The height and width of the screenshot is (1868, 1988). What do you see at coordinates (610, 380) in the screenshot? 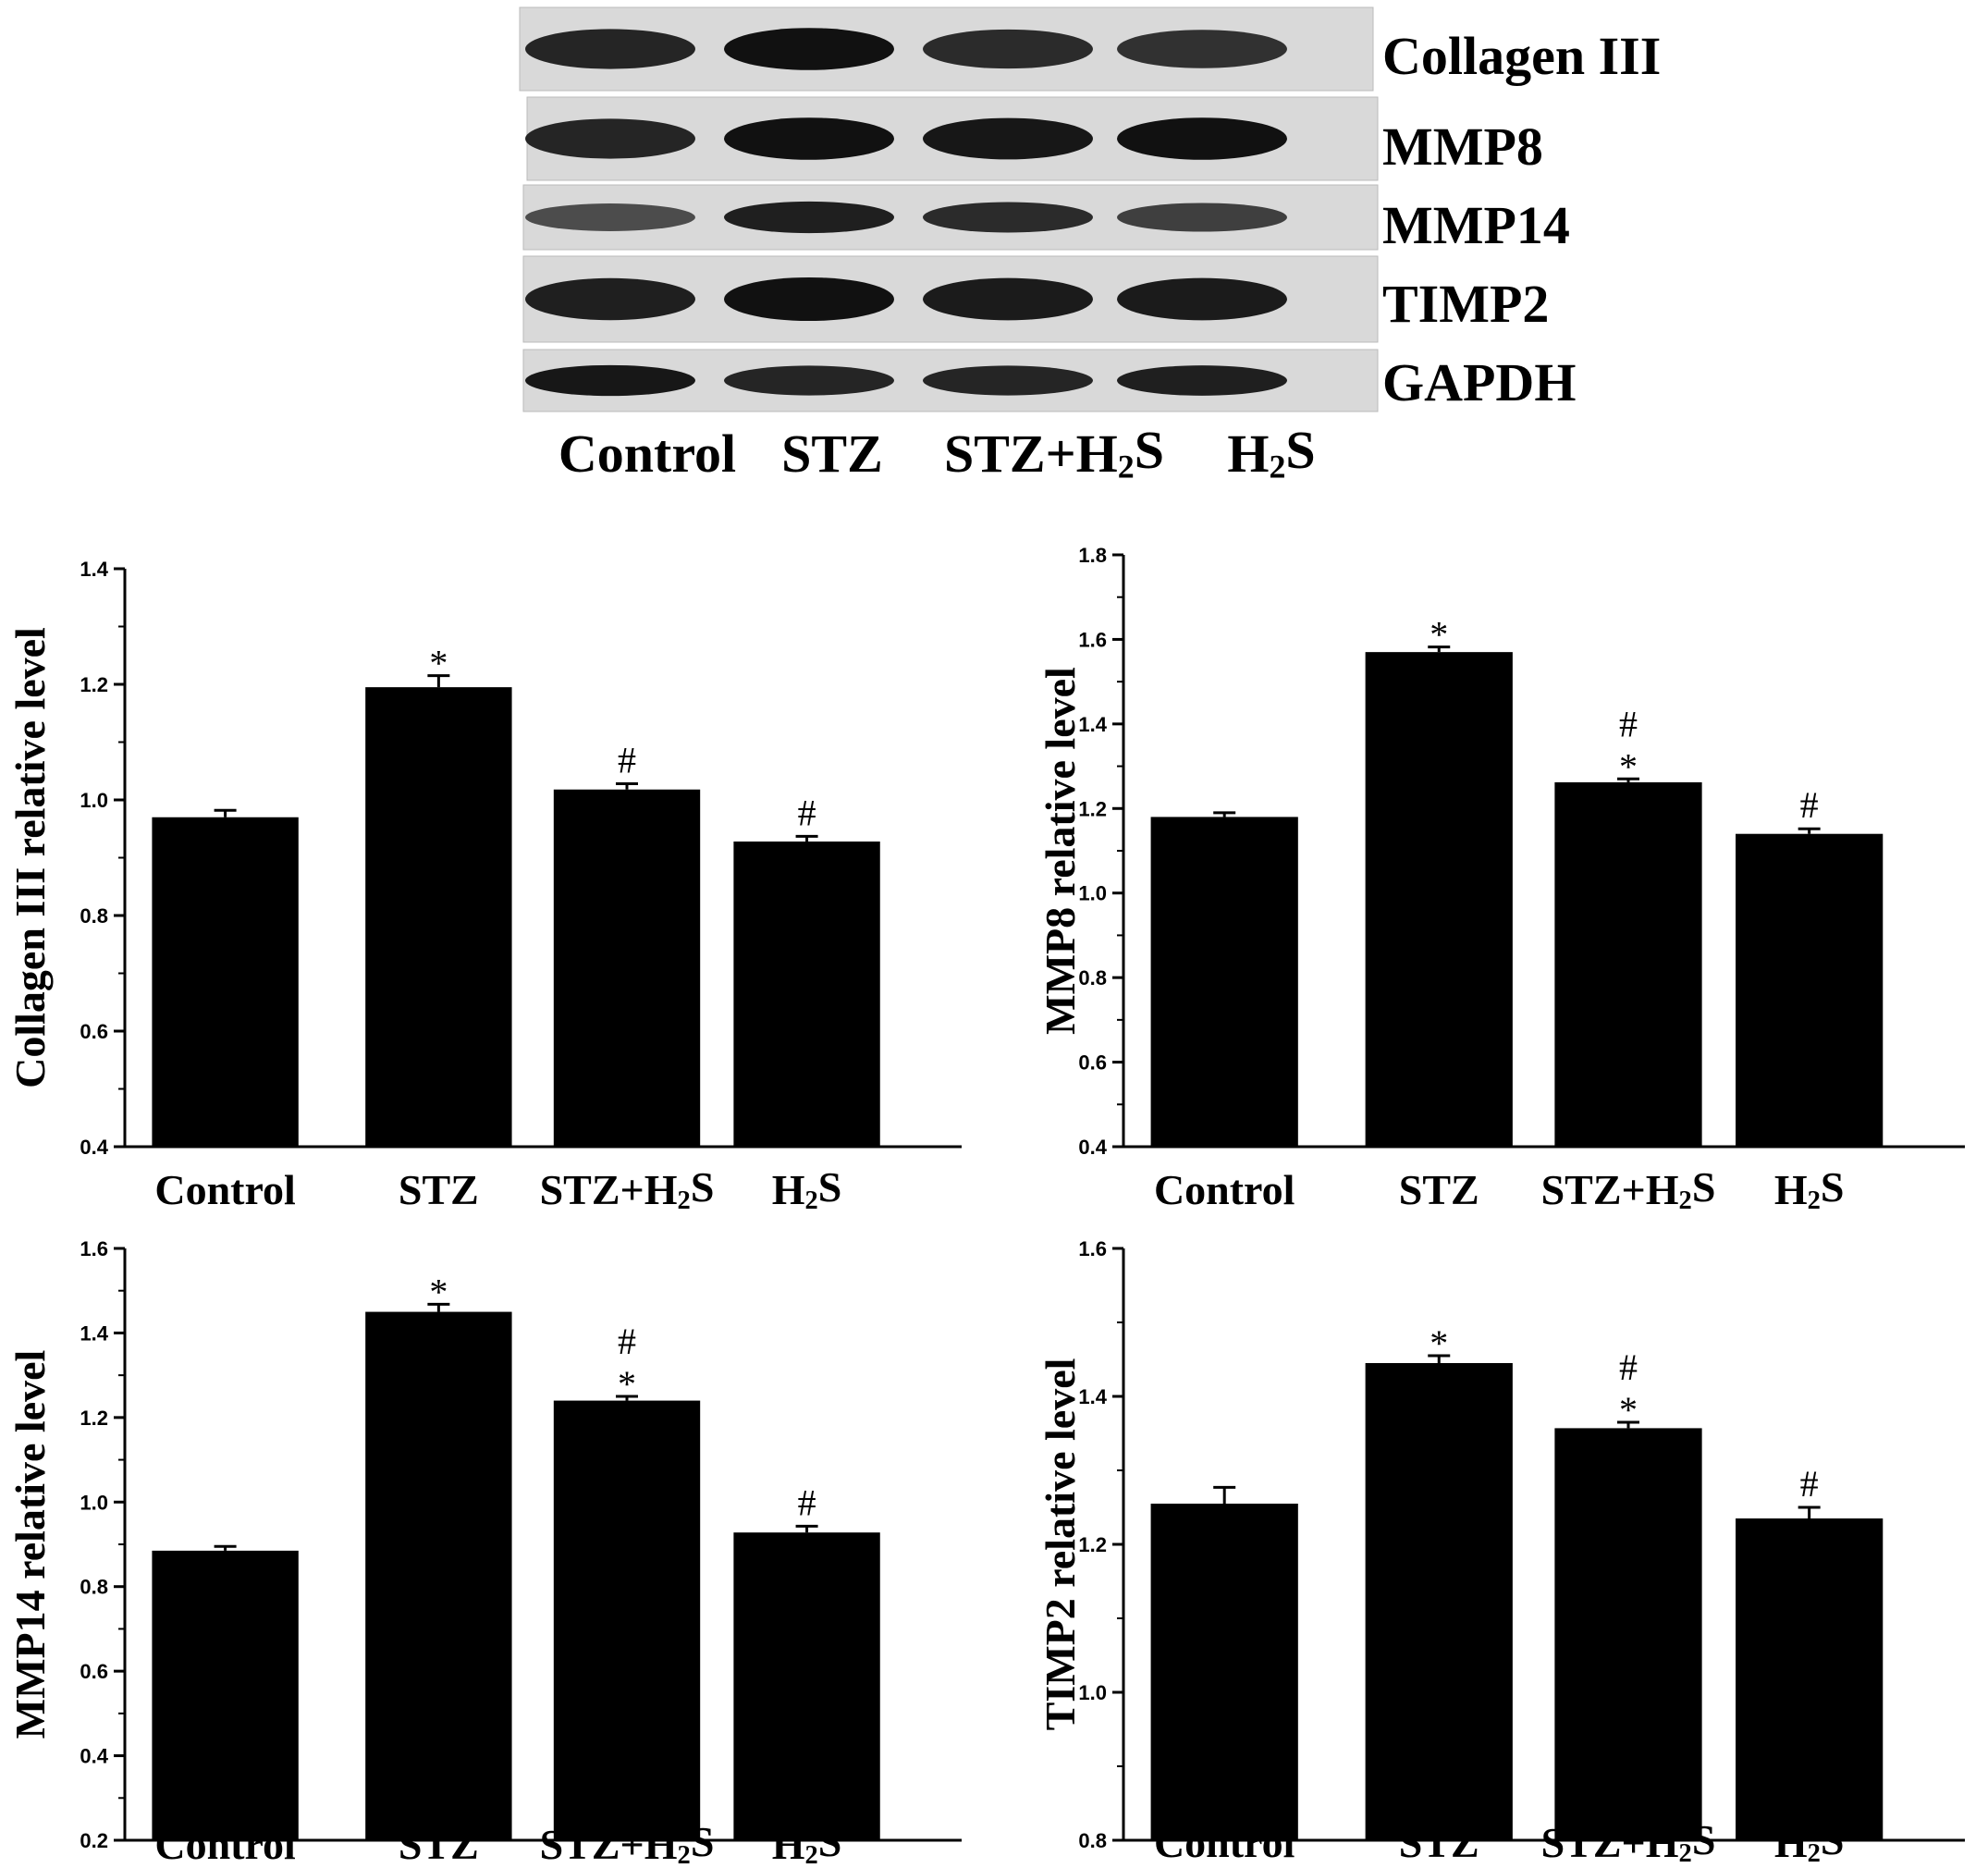
I see `blot-band-gapdh-control` at bounding box center [610, 380].